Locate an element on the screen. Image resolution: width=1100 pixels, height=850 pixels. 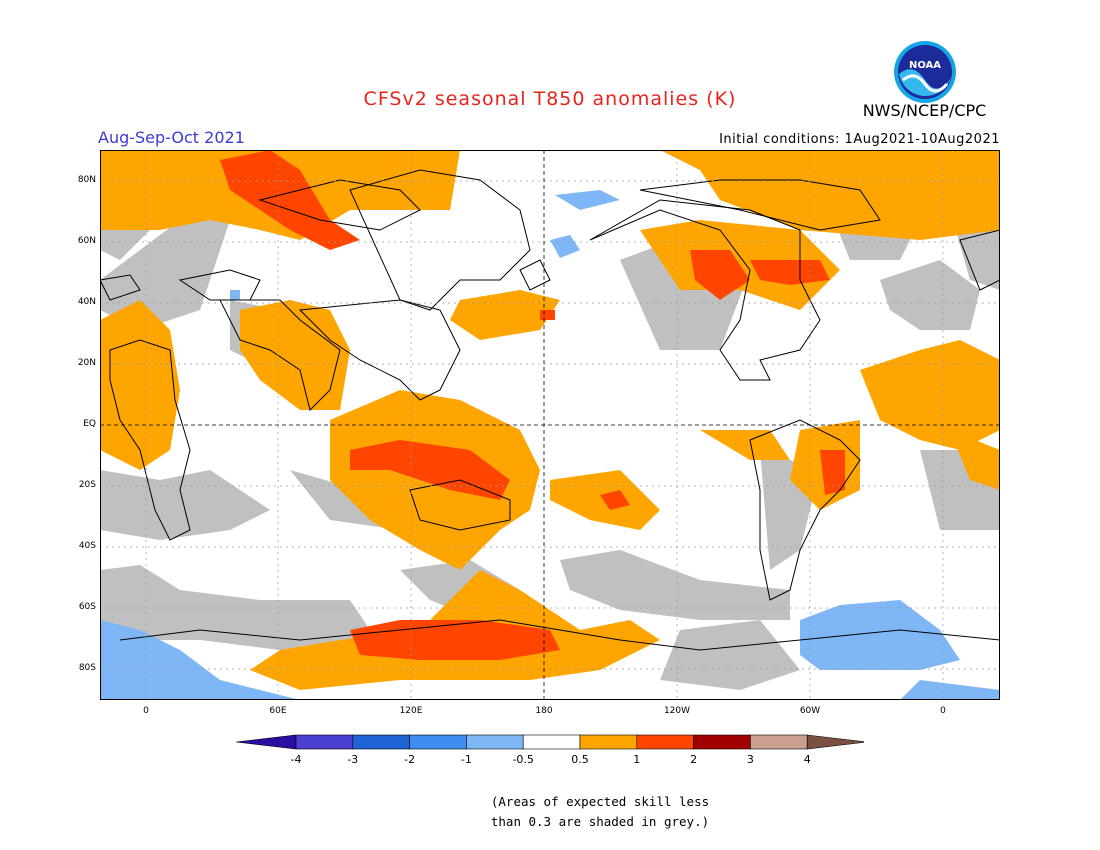
color-bar-tick-label: -1 is located at coordinates (466, 759).